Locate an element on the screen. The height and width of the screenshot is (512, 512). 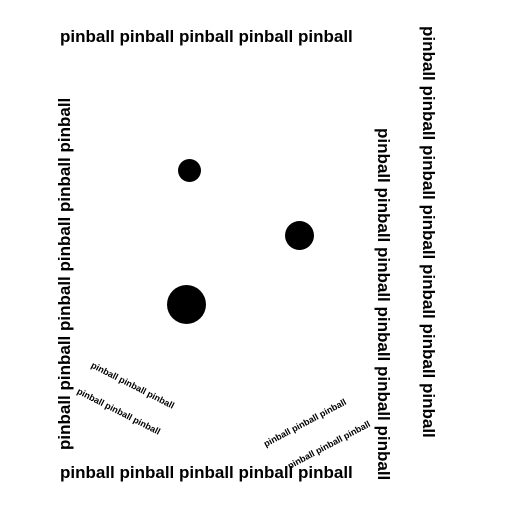
bottom-wall-text: pinball pinball pinball pinball pinball is located at coordinates (206, 472).